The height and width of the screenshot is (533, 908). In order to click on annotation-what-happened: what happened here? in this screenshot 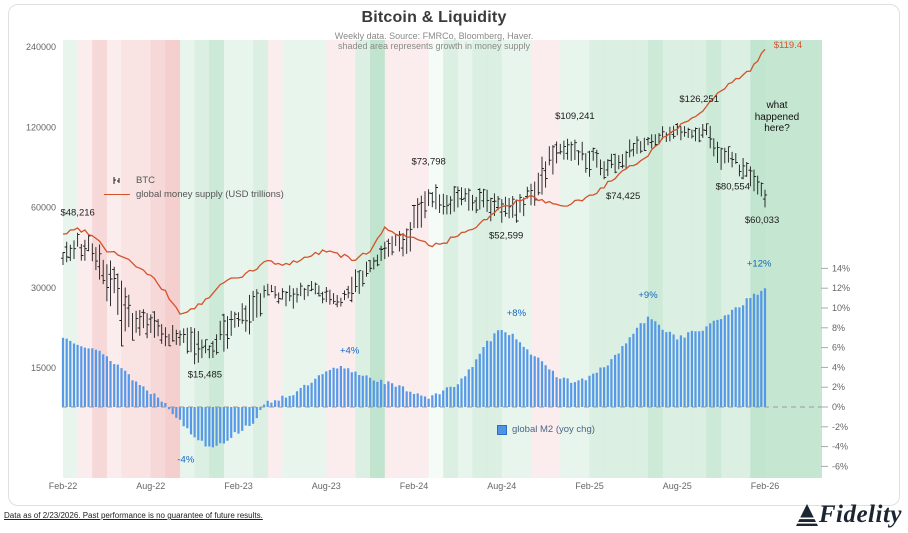, I will do `click(777, 117)`.